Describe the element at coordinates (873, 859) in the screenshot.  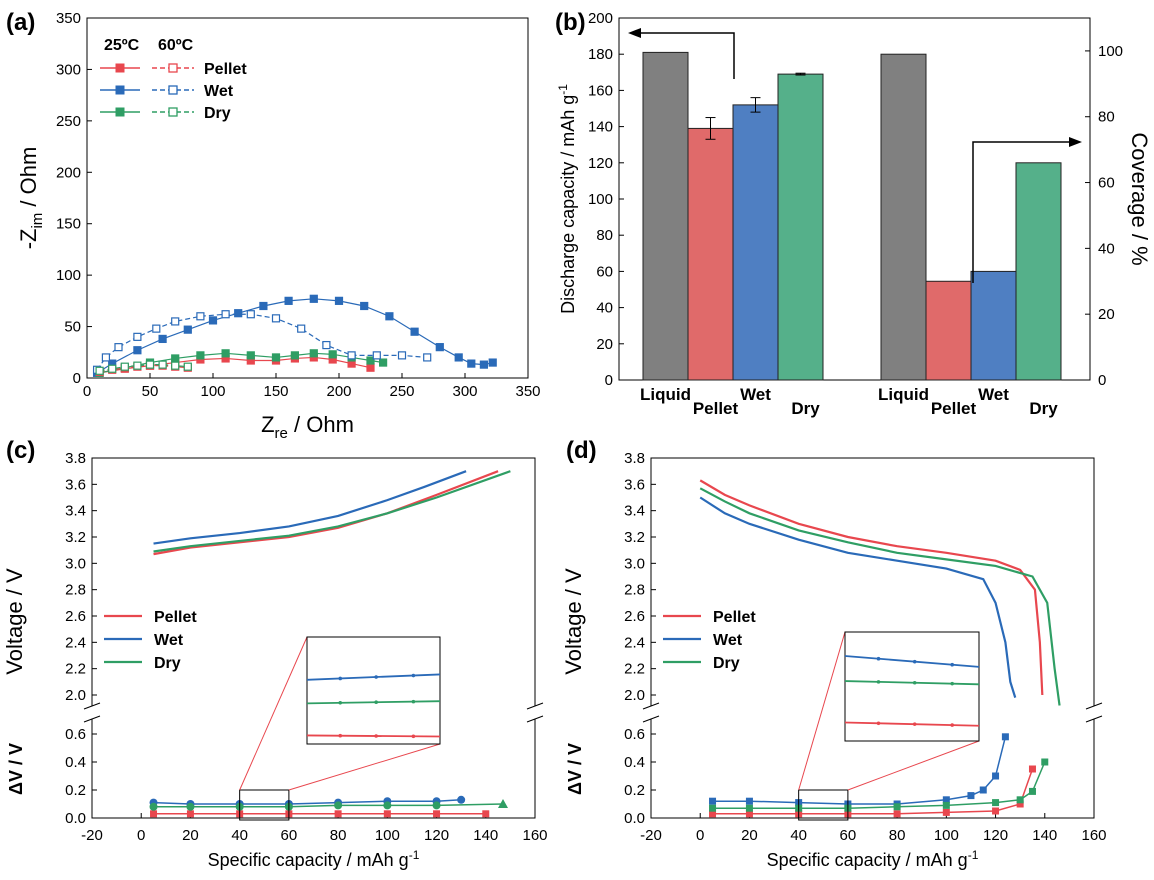
I see `x-axis-title: Specific capacity / mAh g-1` at that location.